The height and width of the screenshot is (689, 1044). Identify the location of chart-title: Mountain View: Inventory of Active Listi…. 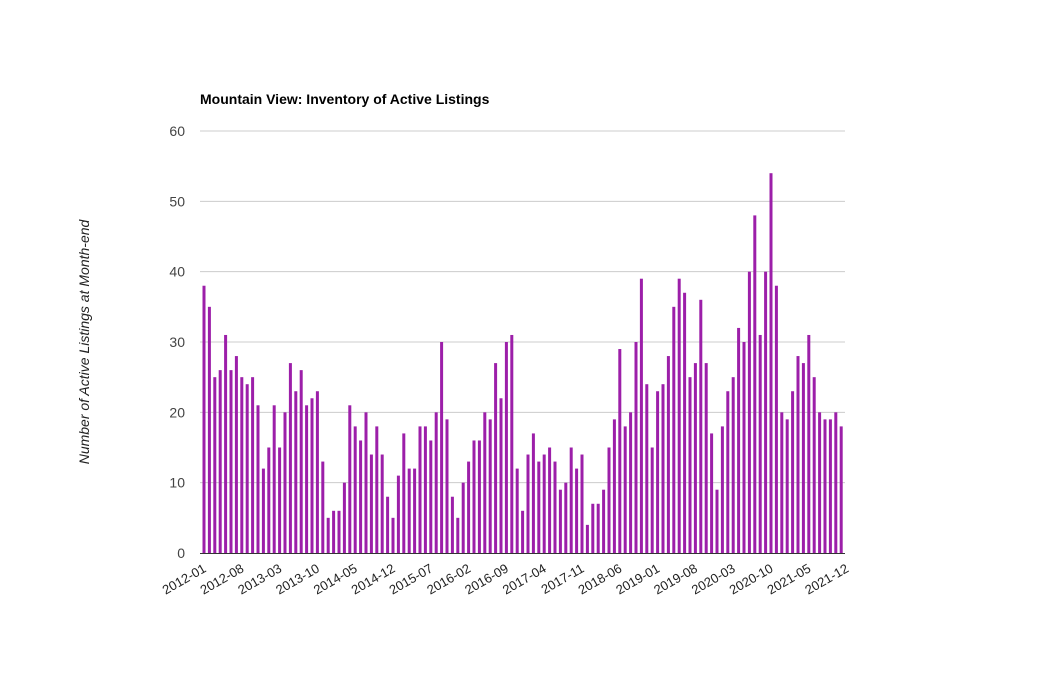
(345, 99).